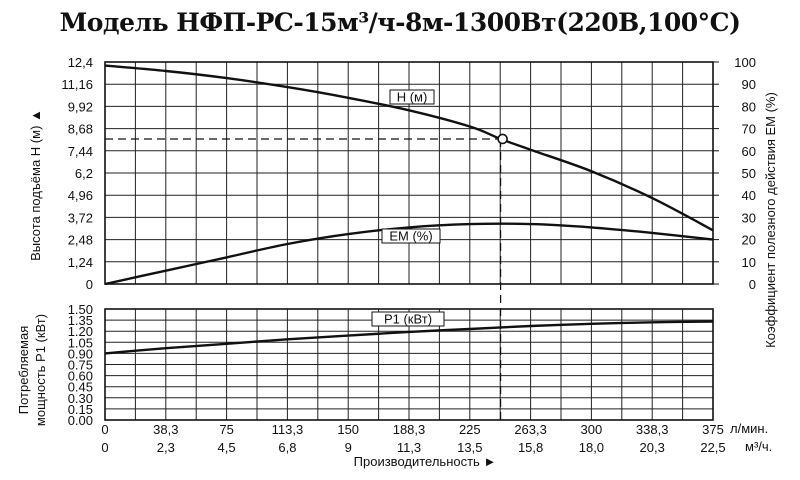 The image size is (800, 480). What do you see at coordinates (758, 446) in the screenshot?
I see `x-units-secondary: м³/ч.` at bounding box center [758, 446].